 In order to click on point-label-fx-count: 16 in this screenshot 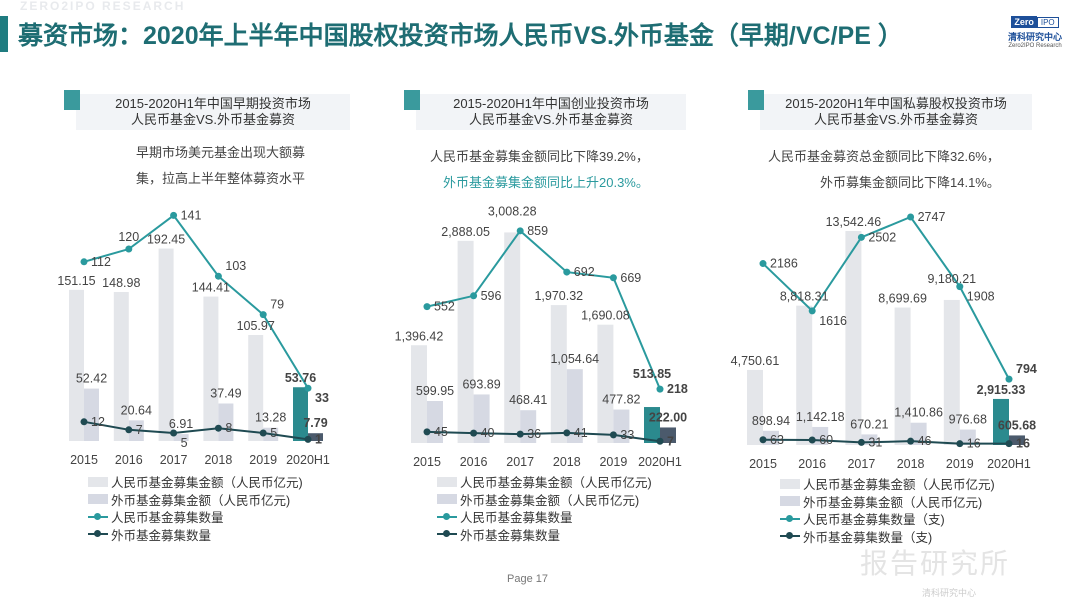, I will do `click(1023, 444)`.